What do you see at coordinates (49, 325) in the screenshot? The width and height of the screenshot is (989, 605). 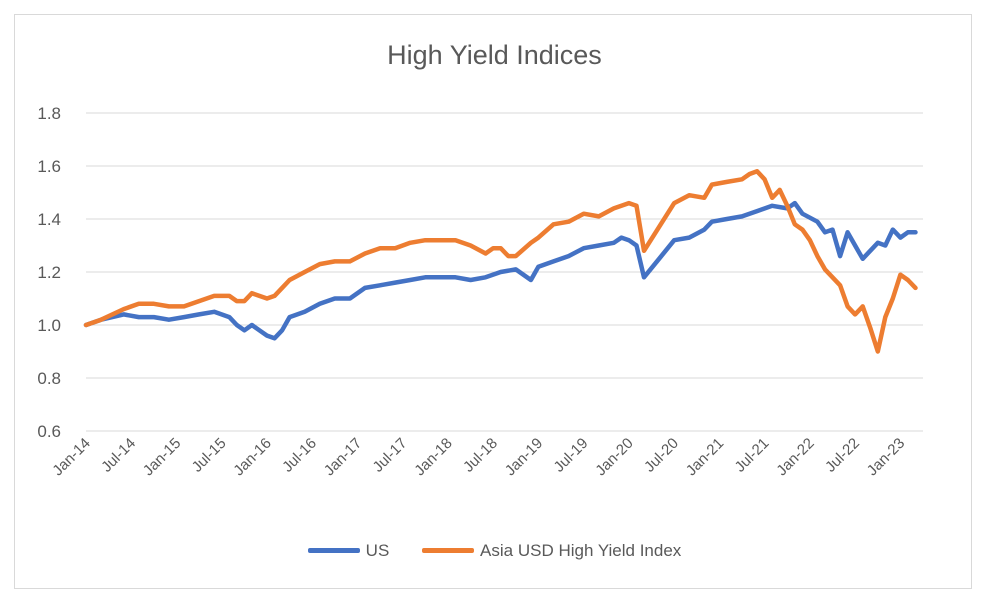 I see `y-tick-label: 1.0` at bounding box center [49, 325].